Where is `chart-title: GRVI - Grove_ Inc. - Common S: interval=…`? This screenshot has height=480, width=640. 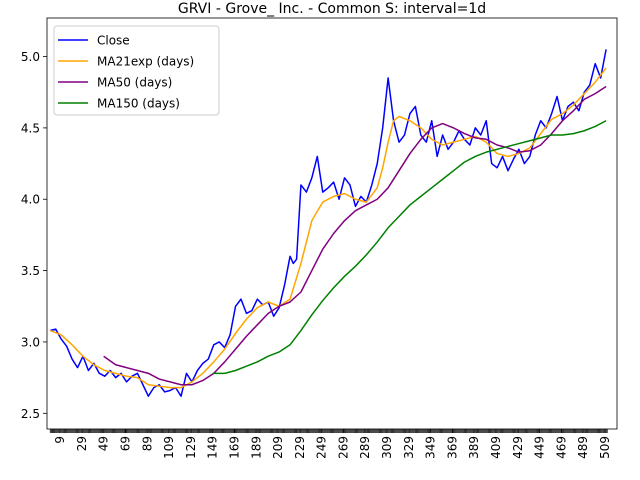
chart-title: GRVI - Grove_ Inc. - Common S: interval=… is located at coordinates (332, 9).